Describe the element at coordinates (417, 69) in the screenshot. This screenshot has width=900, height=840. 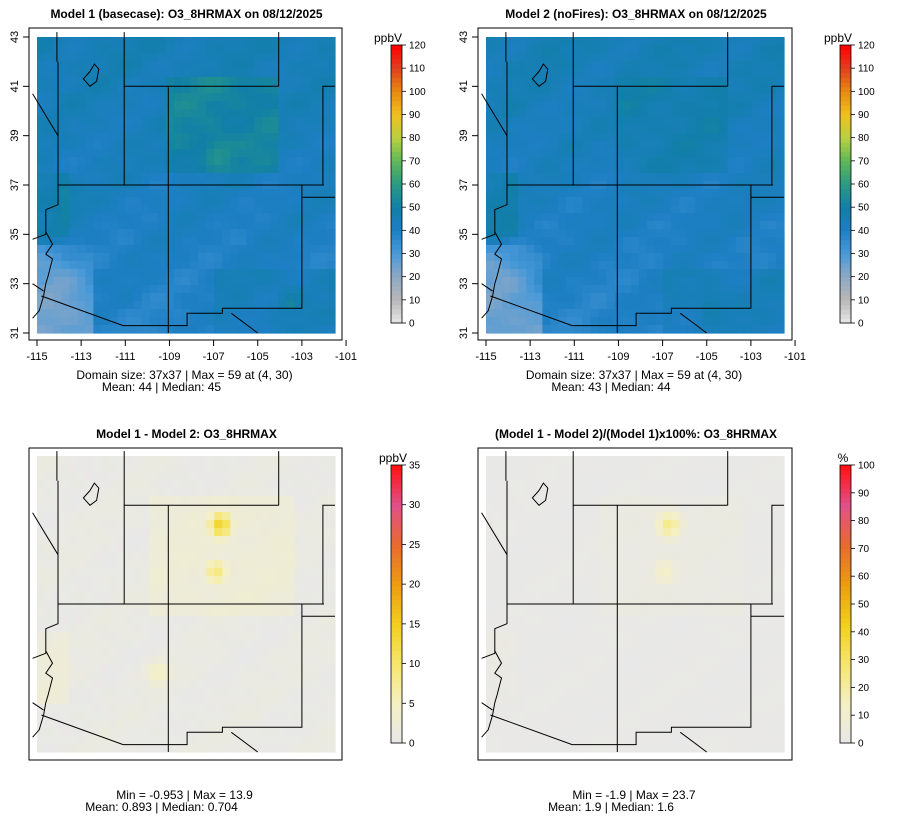
I see `colorbar-tick-label: 110` at that location.